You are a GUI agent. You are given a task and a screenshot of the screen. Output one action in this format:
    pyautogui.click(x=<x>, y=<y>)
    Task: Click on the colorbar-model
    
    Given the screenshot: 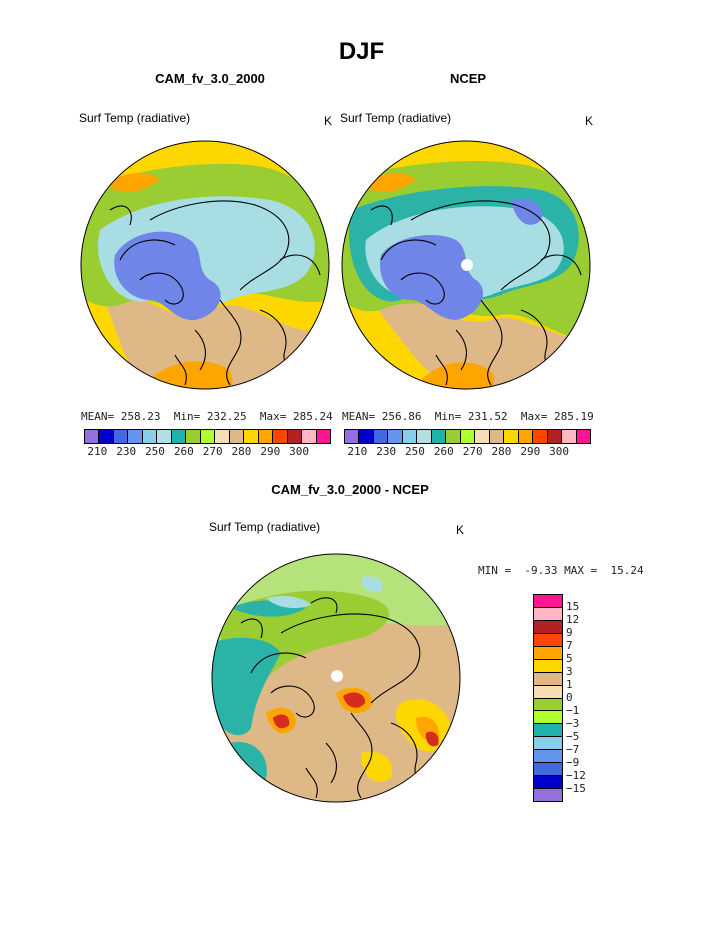 What is the action you would take?
    pyautogui.click(x=207, y=436)
    